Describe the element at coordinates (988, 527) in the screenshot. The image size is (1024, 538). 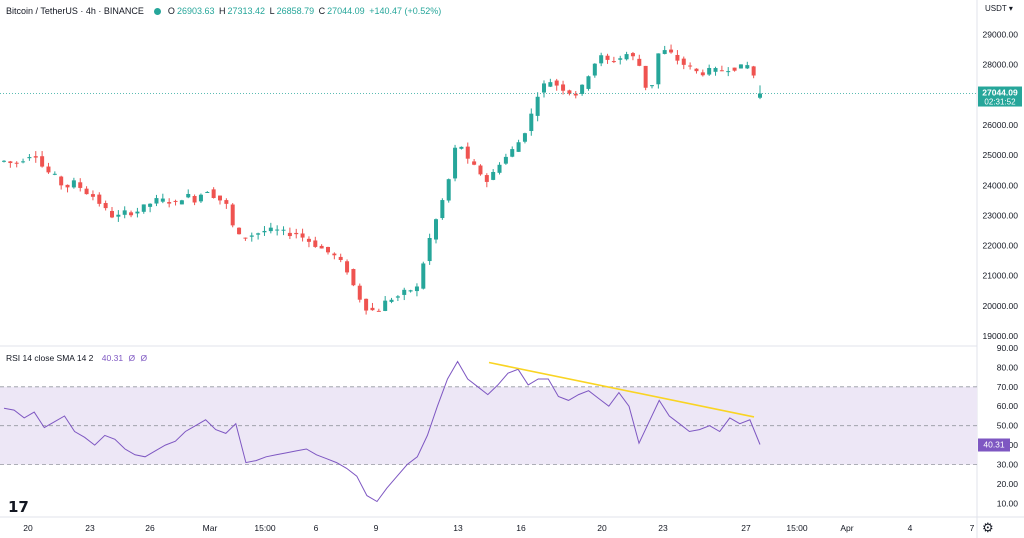
I see `gear-icon: ⚙` at that location.